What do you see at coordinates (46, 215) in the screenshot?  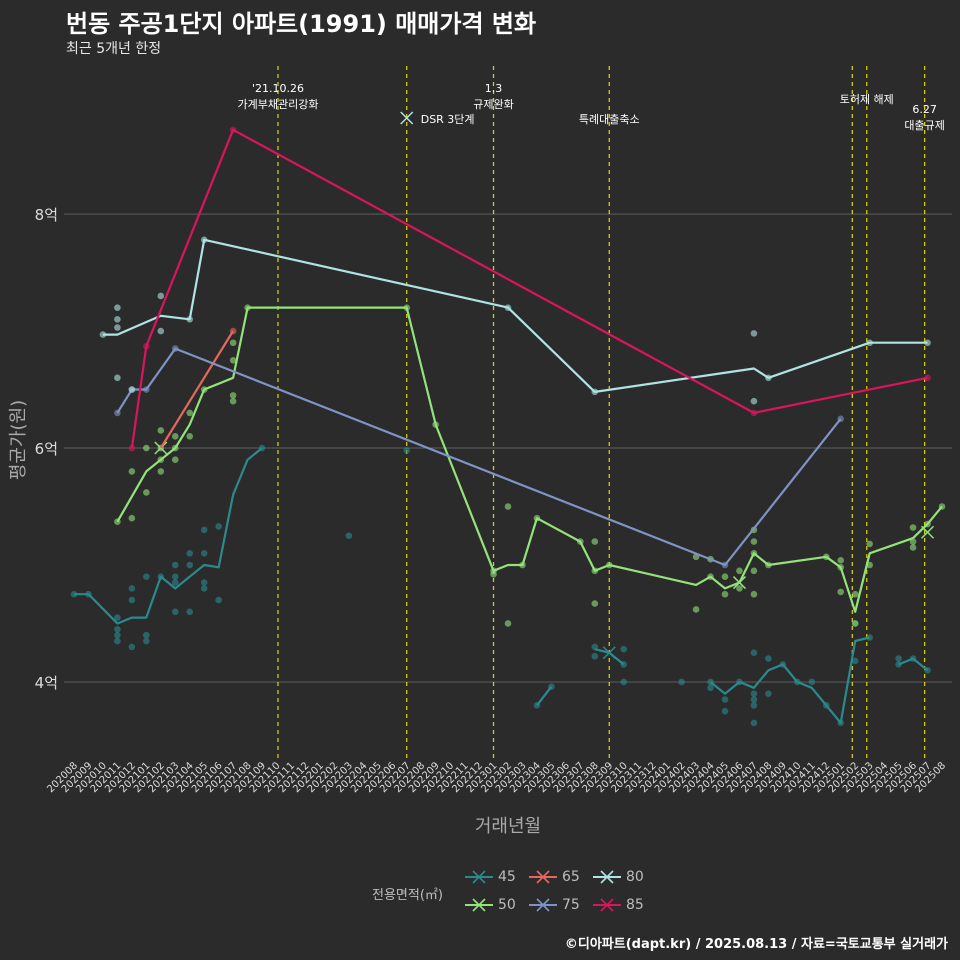 I see `y-tick-label: 8억` at bounding box center [46, 215].